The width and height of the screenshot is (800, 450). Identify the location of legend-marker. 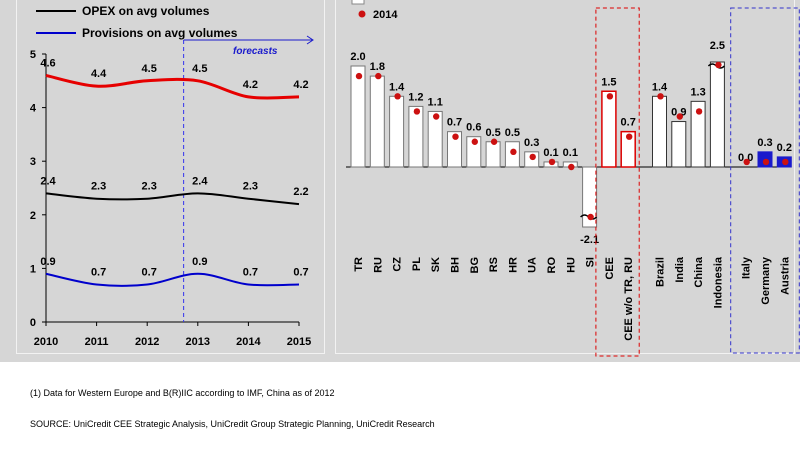
(362, 14).